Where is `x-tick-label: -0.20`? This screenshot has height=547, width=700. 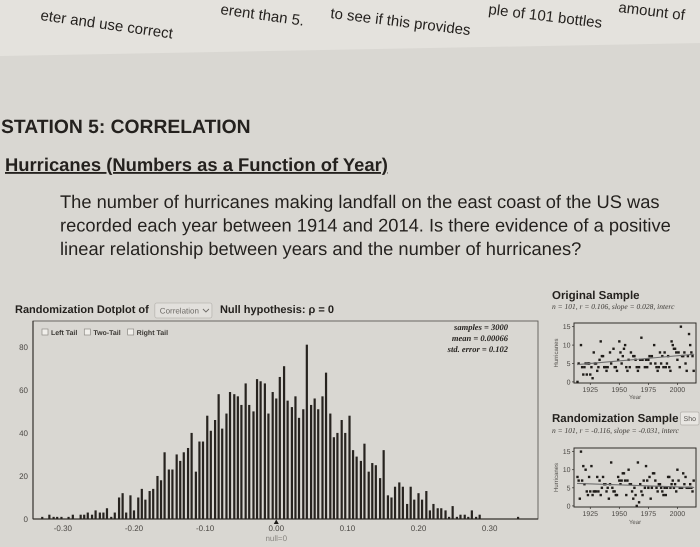
x-tick-label: -0.20 is located at coordinates (134, 528).